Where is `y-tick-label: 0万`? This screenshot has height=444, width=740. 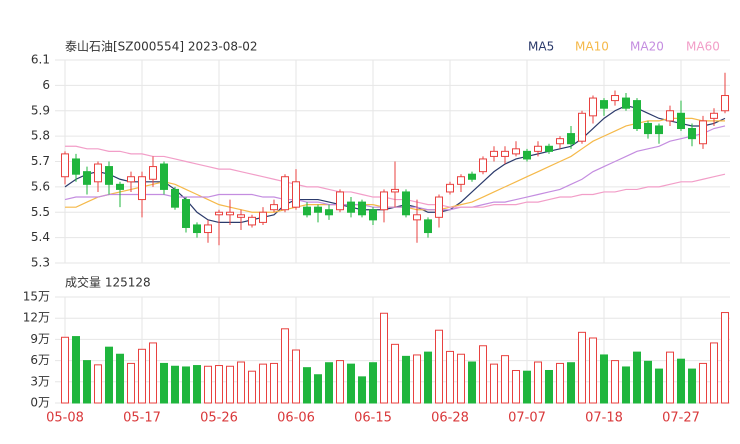 y-tick-label: 0万 is located at coordinates (40, 403).